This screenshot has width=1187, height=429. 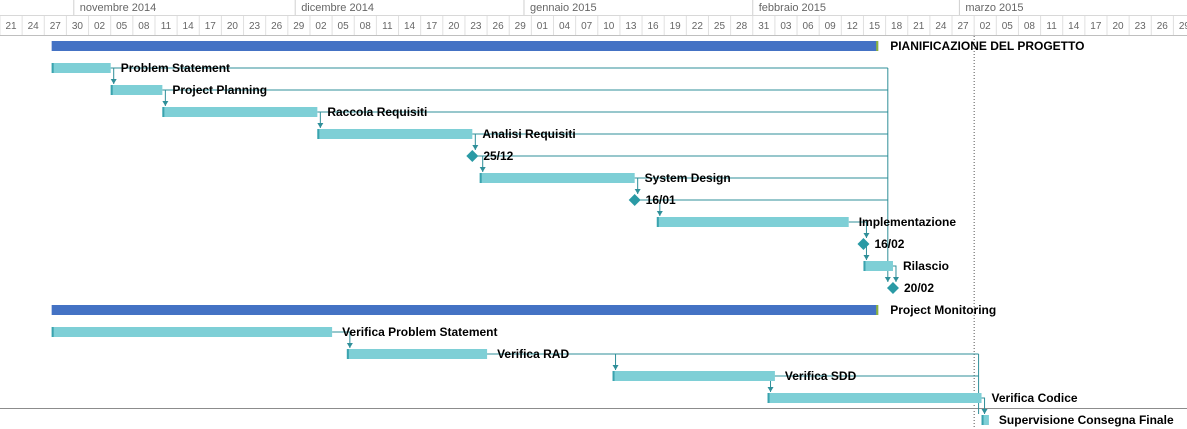 What do you see at coordinates (337, 8) in the screenshot?
I see `month-label: dicembre 2014` at bounding box center [337, 8].